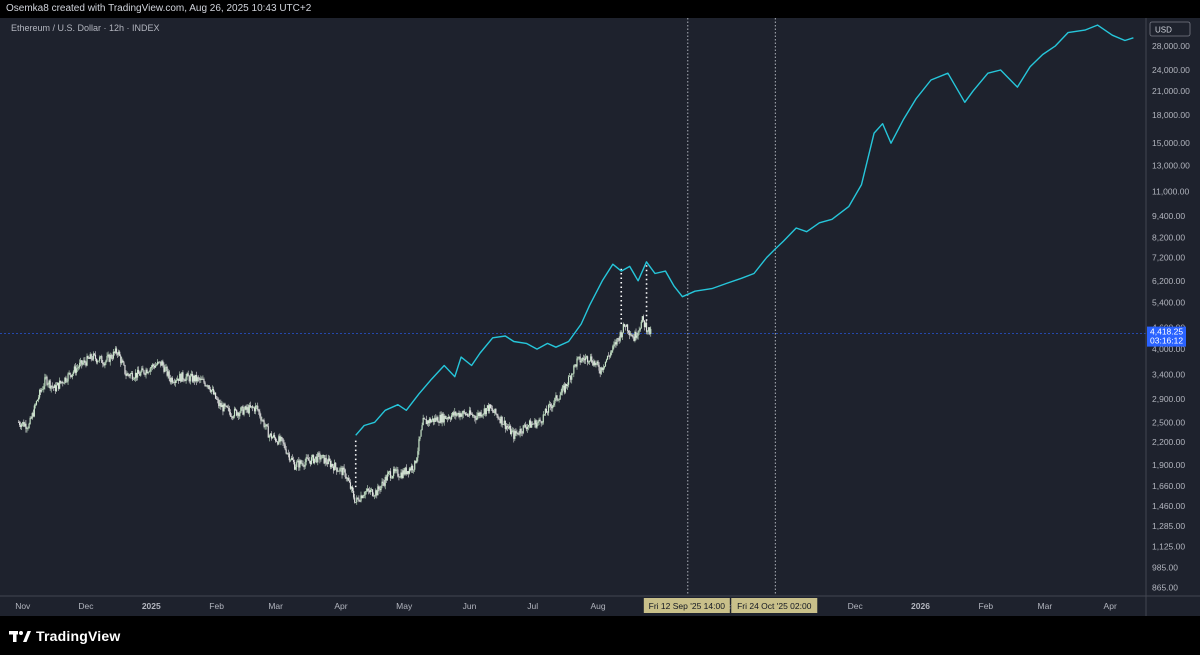  I want to click on y-tick-label: 18,000.00, so click(1171, 115).